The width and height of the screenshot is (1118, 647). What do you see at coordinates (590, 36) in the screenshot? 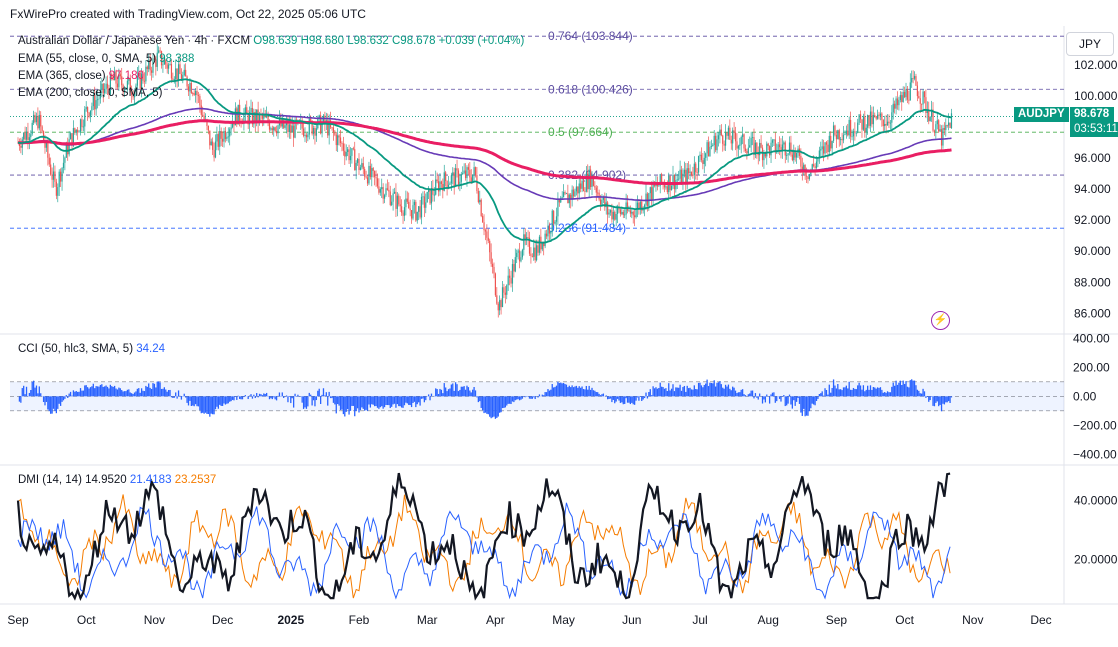
I see `fib-label: 0.764 (103.844)` at bounding box center [590, 36].